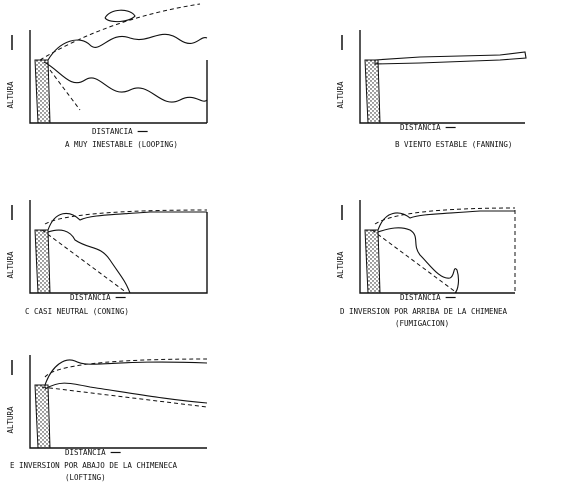 The height and width of the screenshot is (485, 583). I want to click on panel-a, so click(118, 63).